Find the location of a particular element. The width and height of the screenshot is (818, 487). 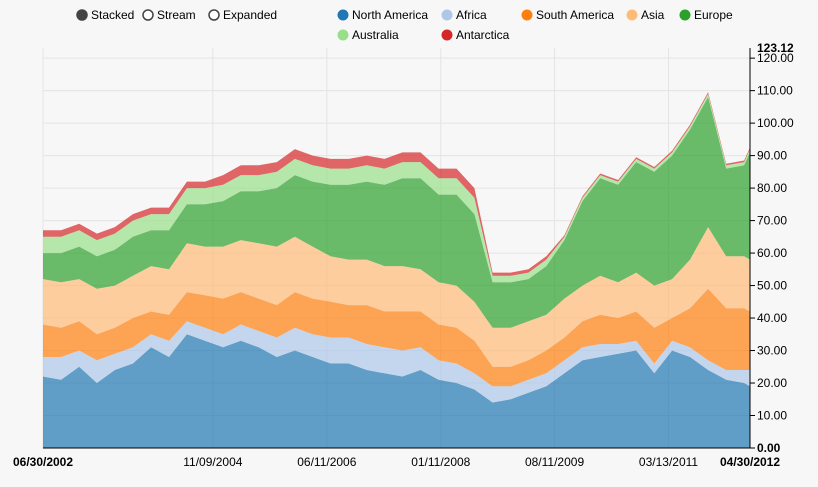

x-tick-label: 08/11/2009 is located at coordinates (554, 462).